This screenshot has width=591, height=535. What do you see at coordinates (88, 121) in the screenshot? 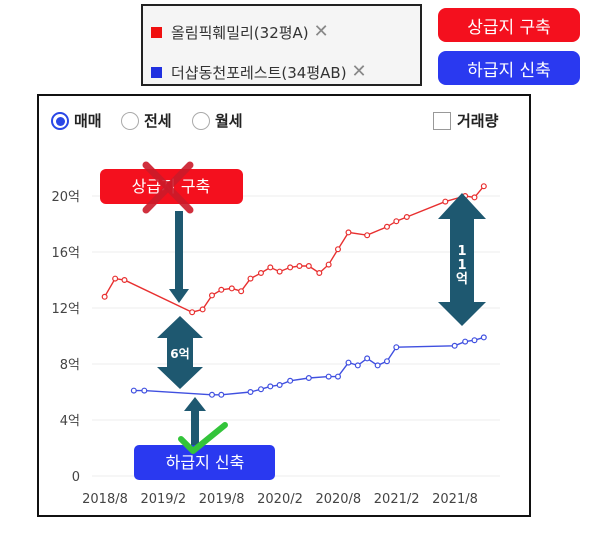
I see `radio-sale-label: 매매` at bounding box center [88, 121].